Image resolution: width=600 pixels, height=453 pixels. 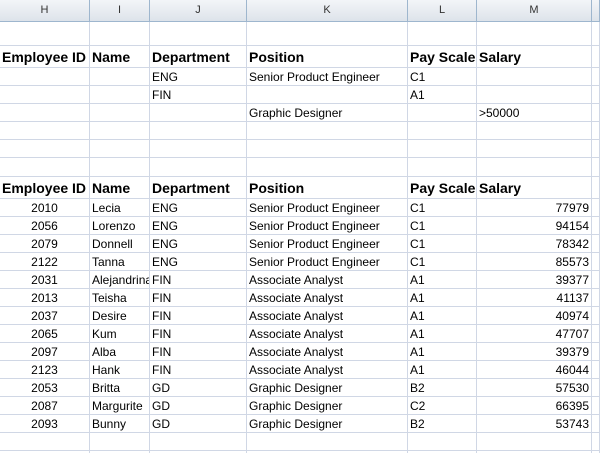 I want to click on header-cell: Pay Scale, so click(x=442, y=57).